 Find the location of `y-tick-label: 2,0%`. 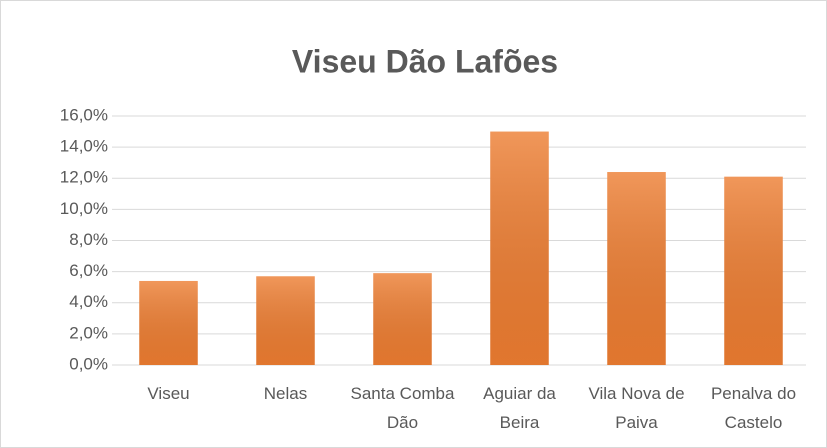

y-tick-label: 2,0% is located at coordinates (88, 332).